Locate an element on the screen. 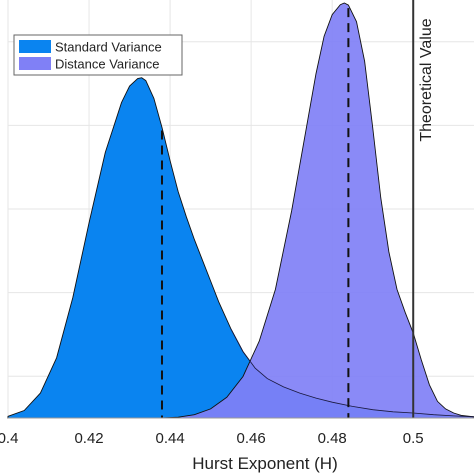 The height and width of the screenshot is (474, 474). x-tick-label-0: 0.4 is located at coordinates (9, 438).